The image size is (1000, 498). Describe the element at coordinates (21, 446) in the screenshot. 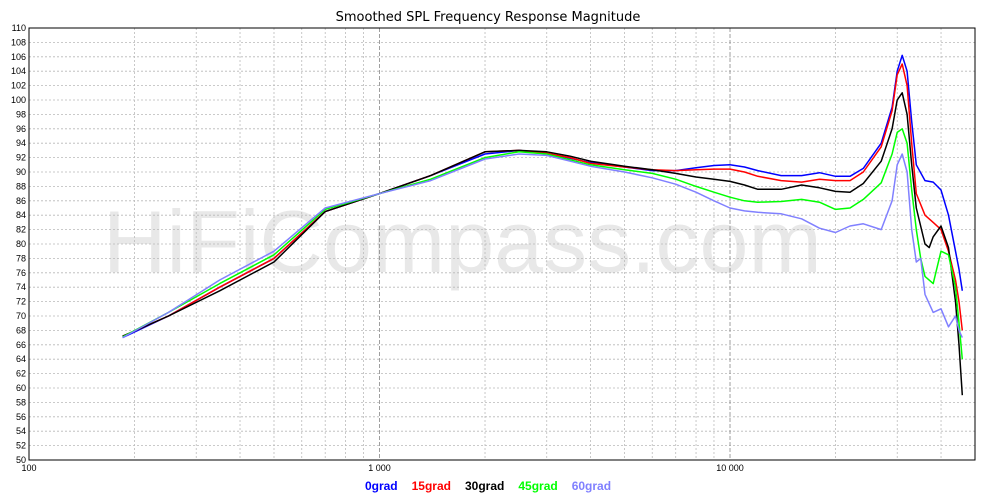

I see `y-tick-label: 52` at that location.